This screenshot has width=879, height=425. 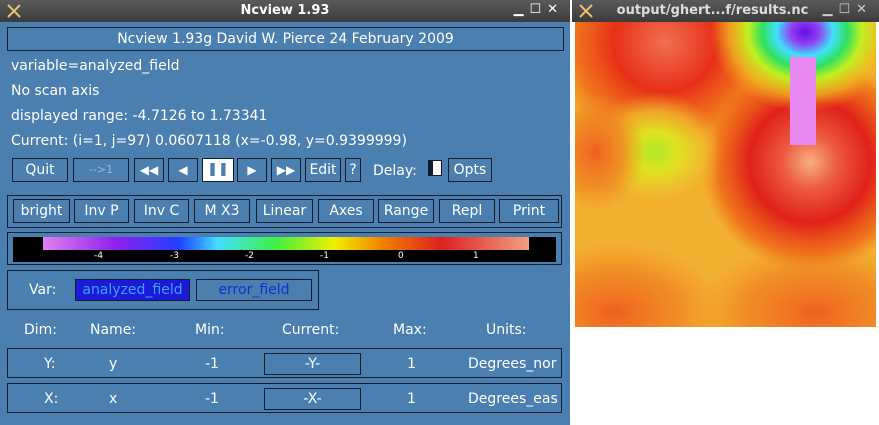 What do you see at coordinates (431, 168) in the screenshot?
I see `delay-slider-thumb` at bounding box center [431, 168].